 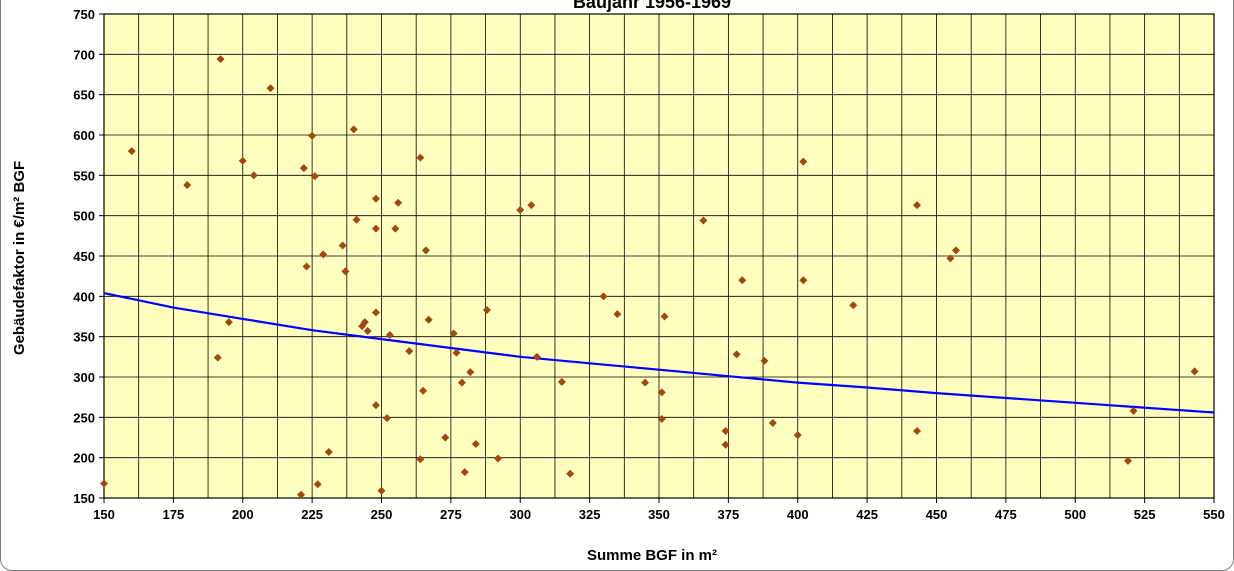 I want to click on chart-title: Baujahr 1956-1969, so click(x=652, y=6).